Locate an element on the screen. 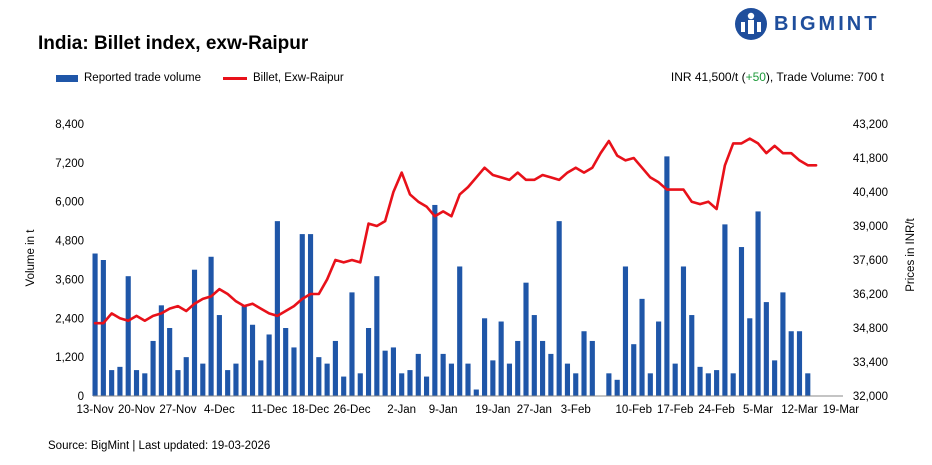 This screenshot has width=932, height=465. y-left-tick-label: 3,600 is located at coordinates (69, 280).